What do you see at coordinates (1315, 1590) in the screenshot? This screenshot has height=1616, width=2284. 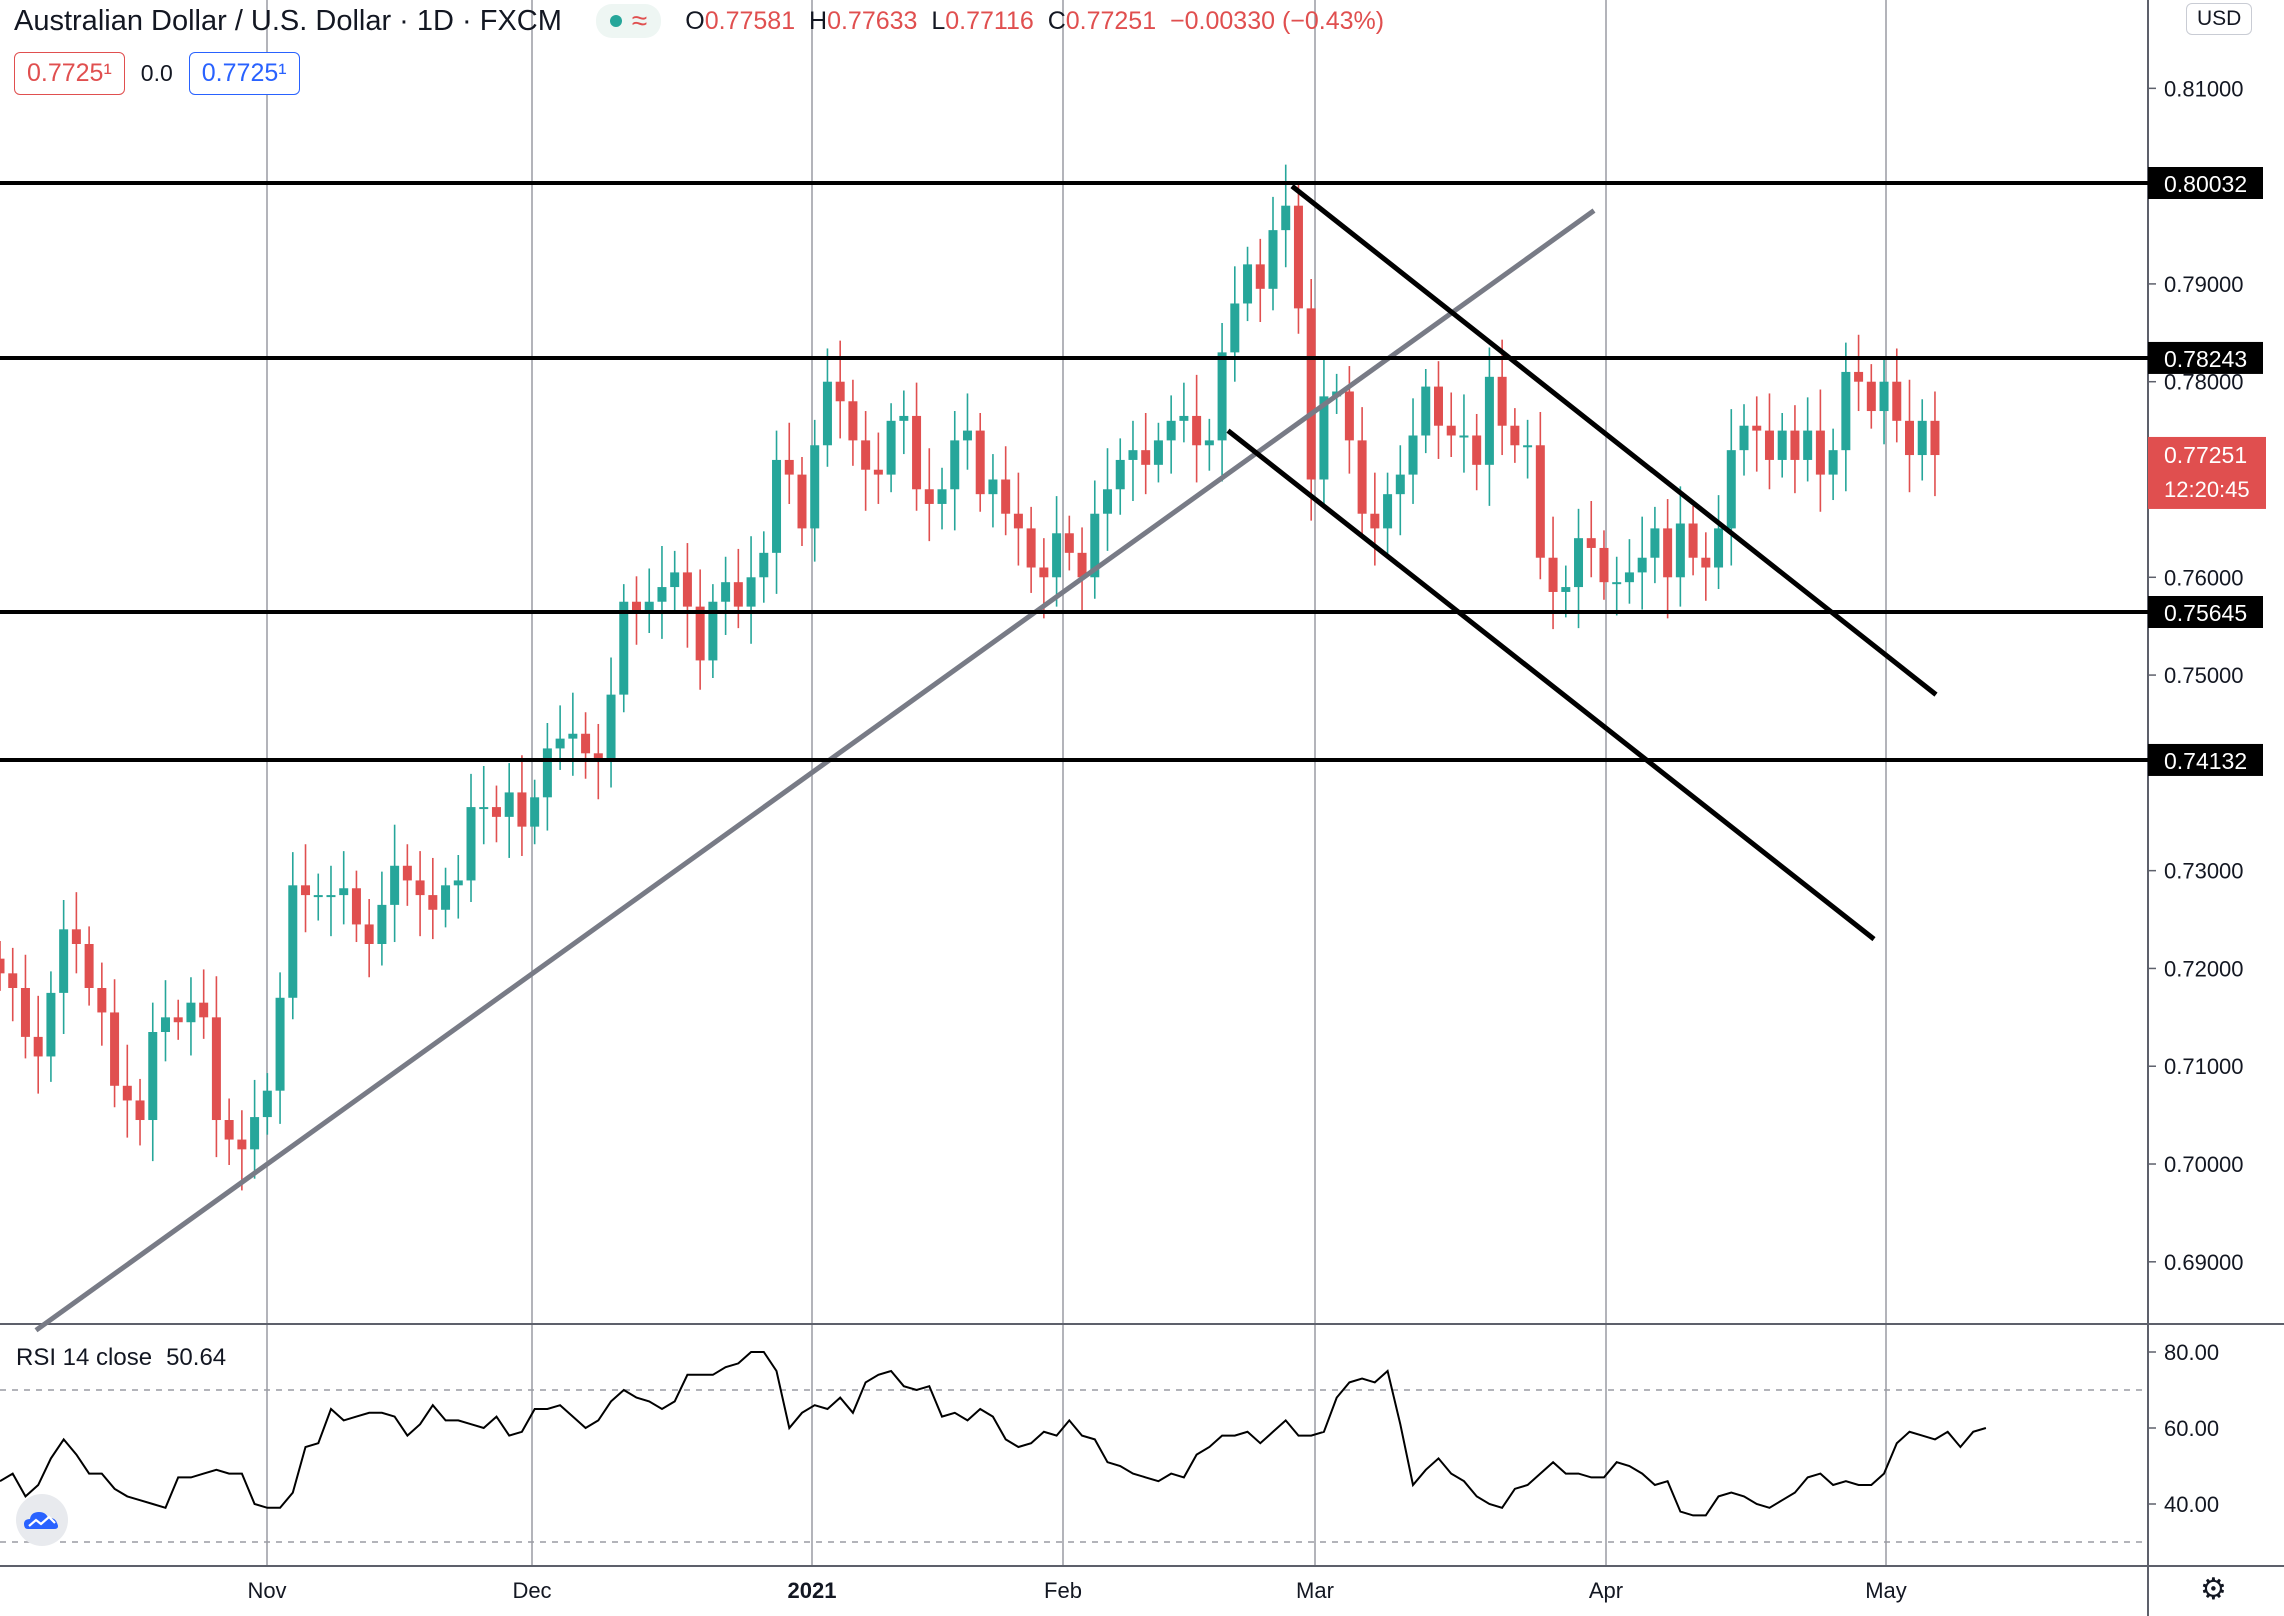 I see `x-tick-label-4: Mar` at bounding box center [1315, 1590].